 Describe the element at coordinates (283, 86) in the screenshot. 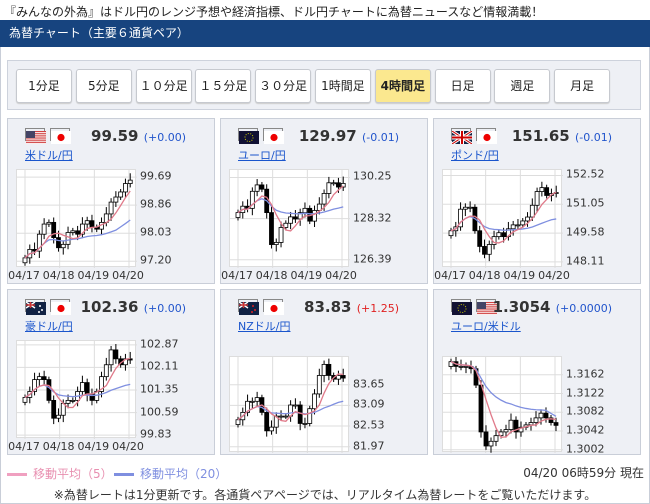

I see `timeframe-button: ３０分足` at that location.